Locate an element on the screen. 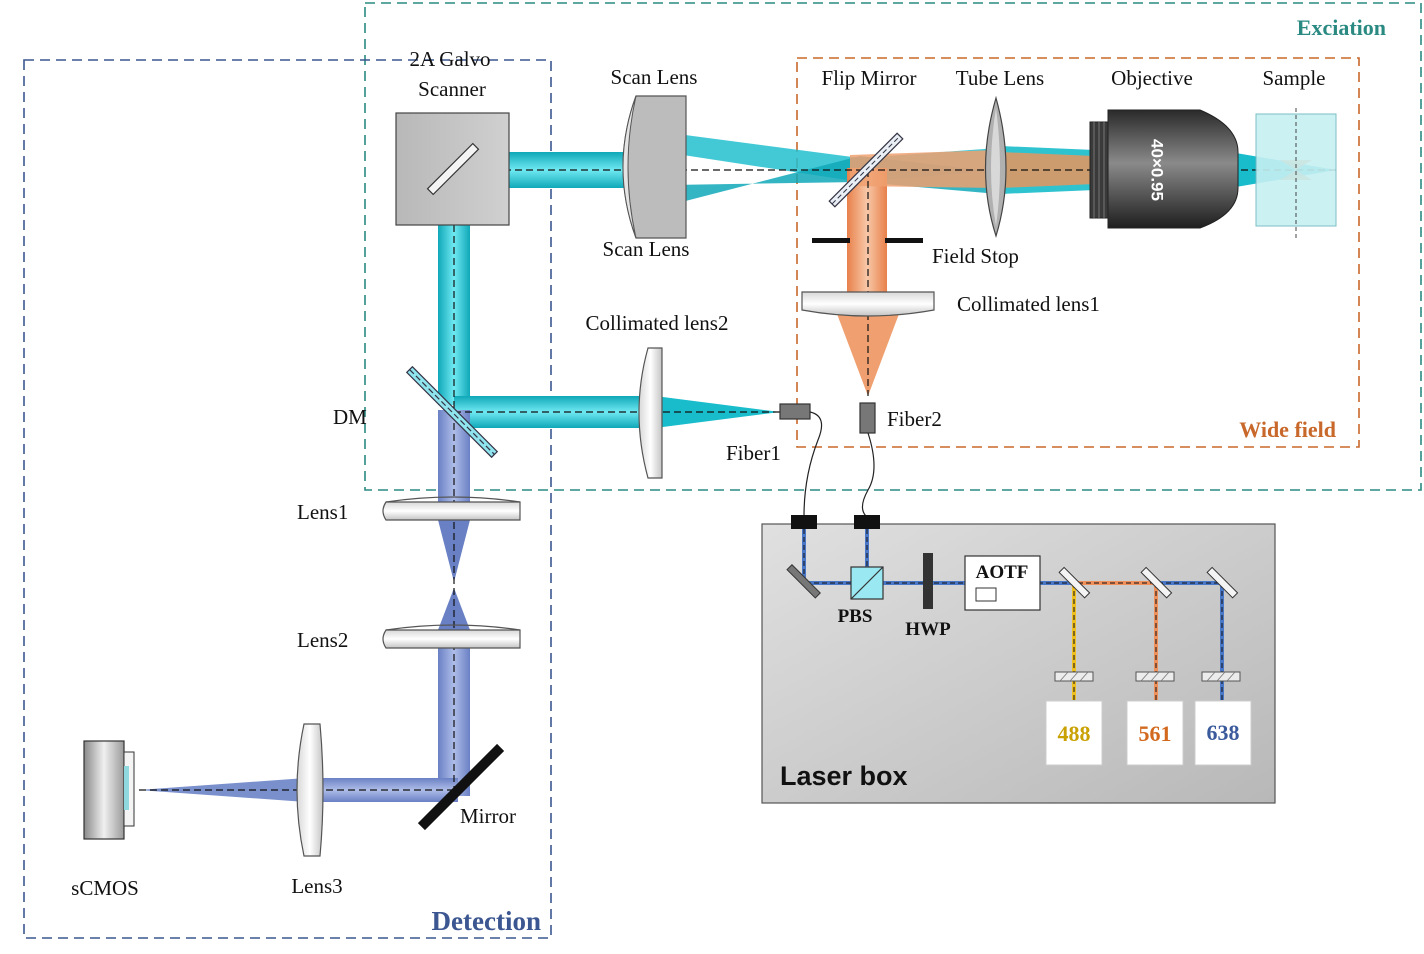  lens1-curve is located at coordinates (453, 499).